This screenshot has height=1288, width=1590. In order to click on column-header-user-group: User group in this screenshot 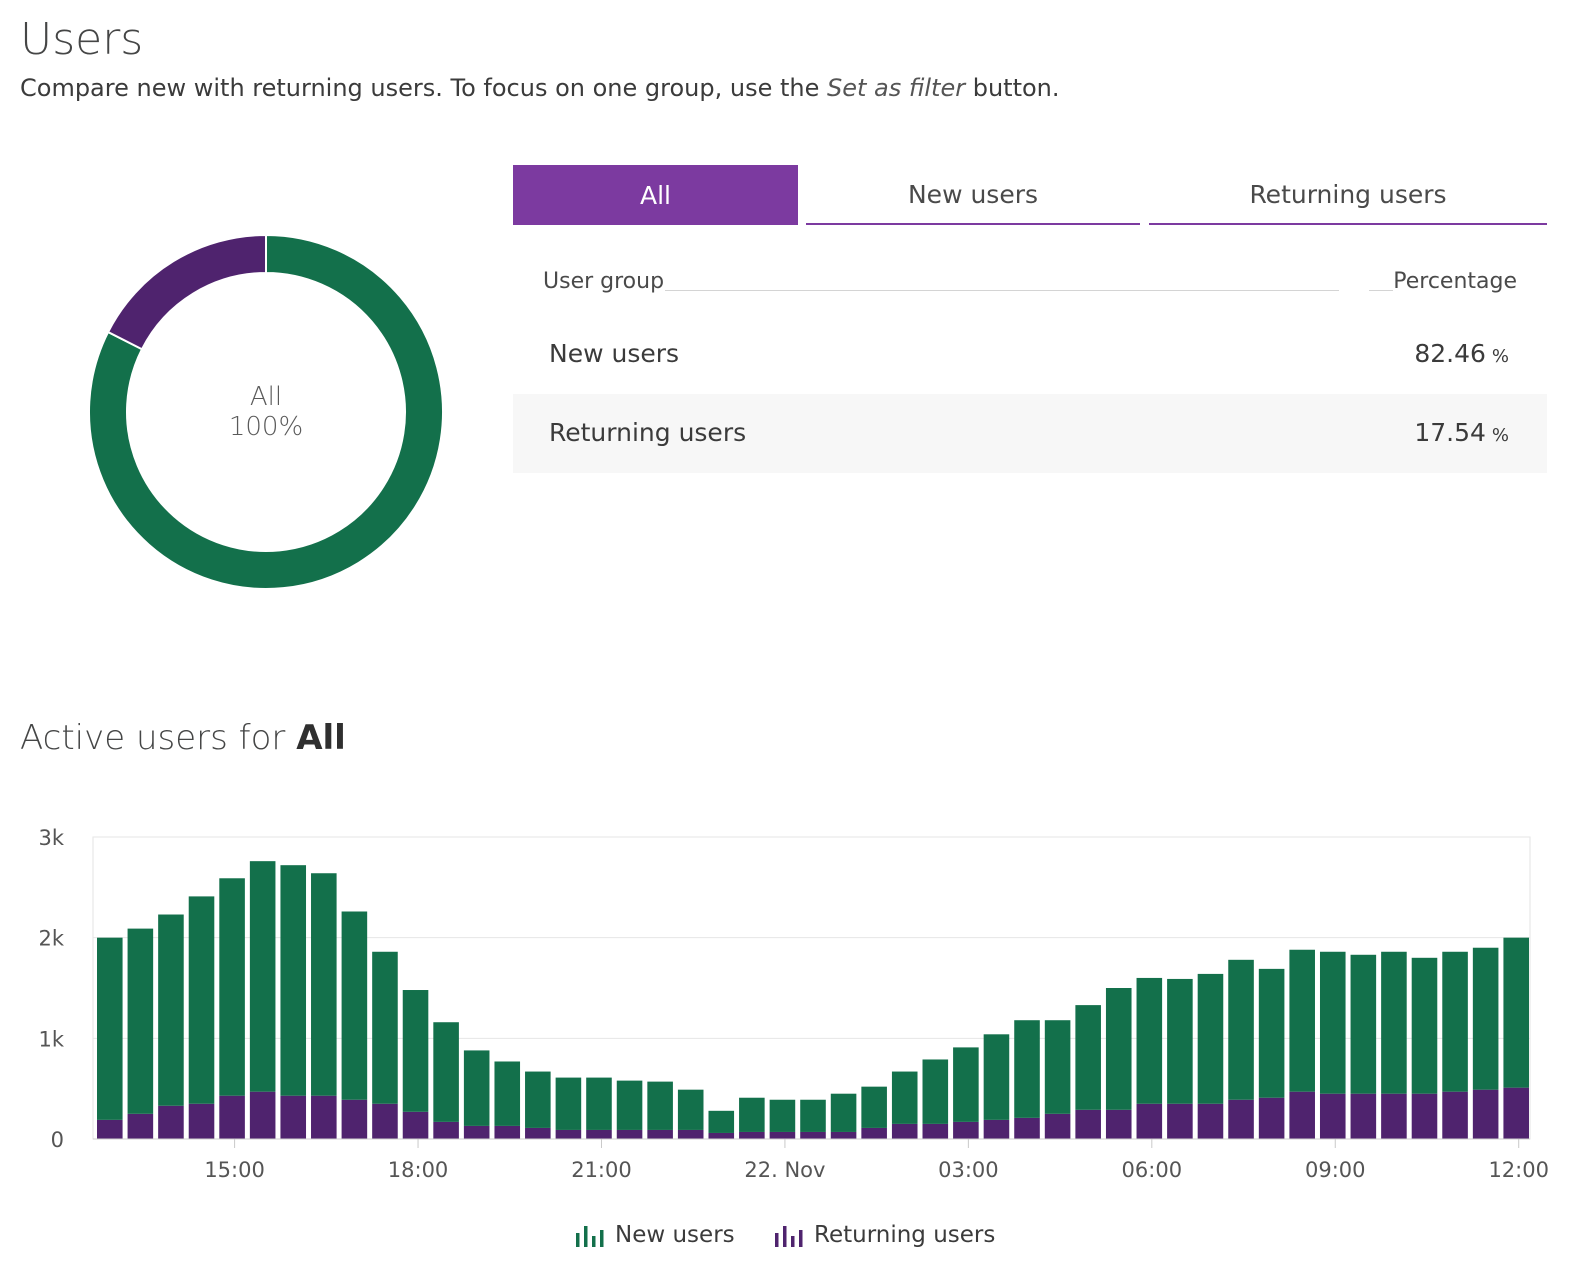, I will do `click(604, 281)`.